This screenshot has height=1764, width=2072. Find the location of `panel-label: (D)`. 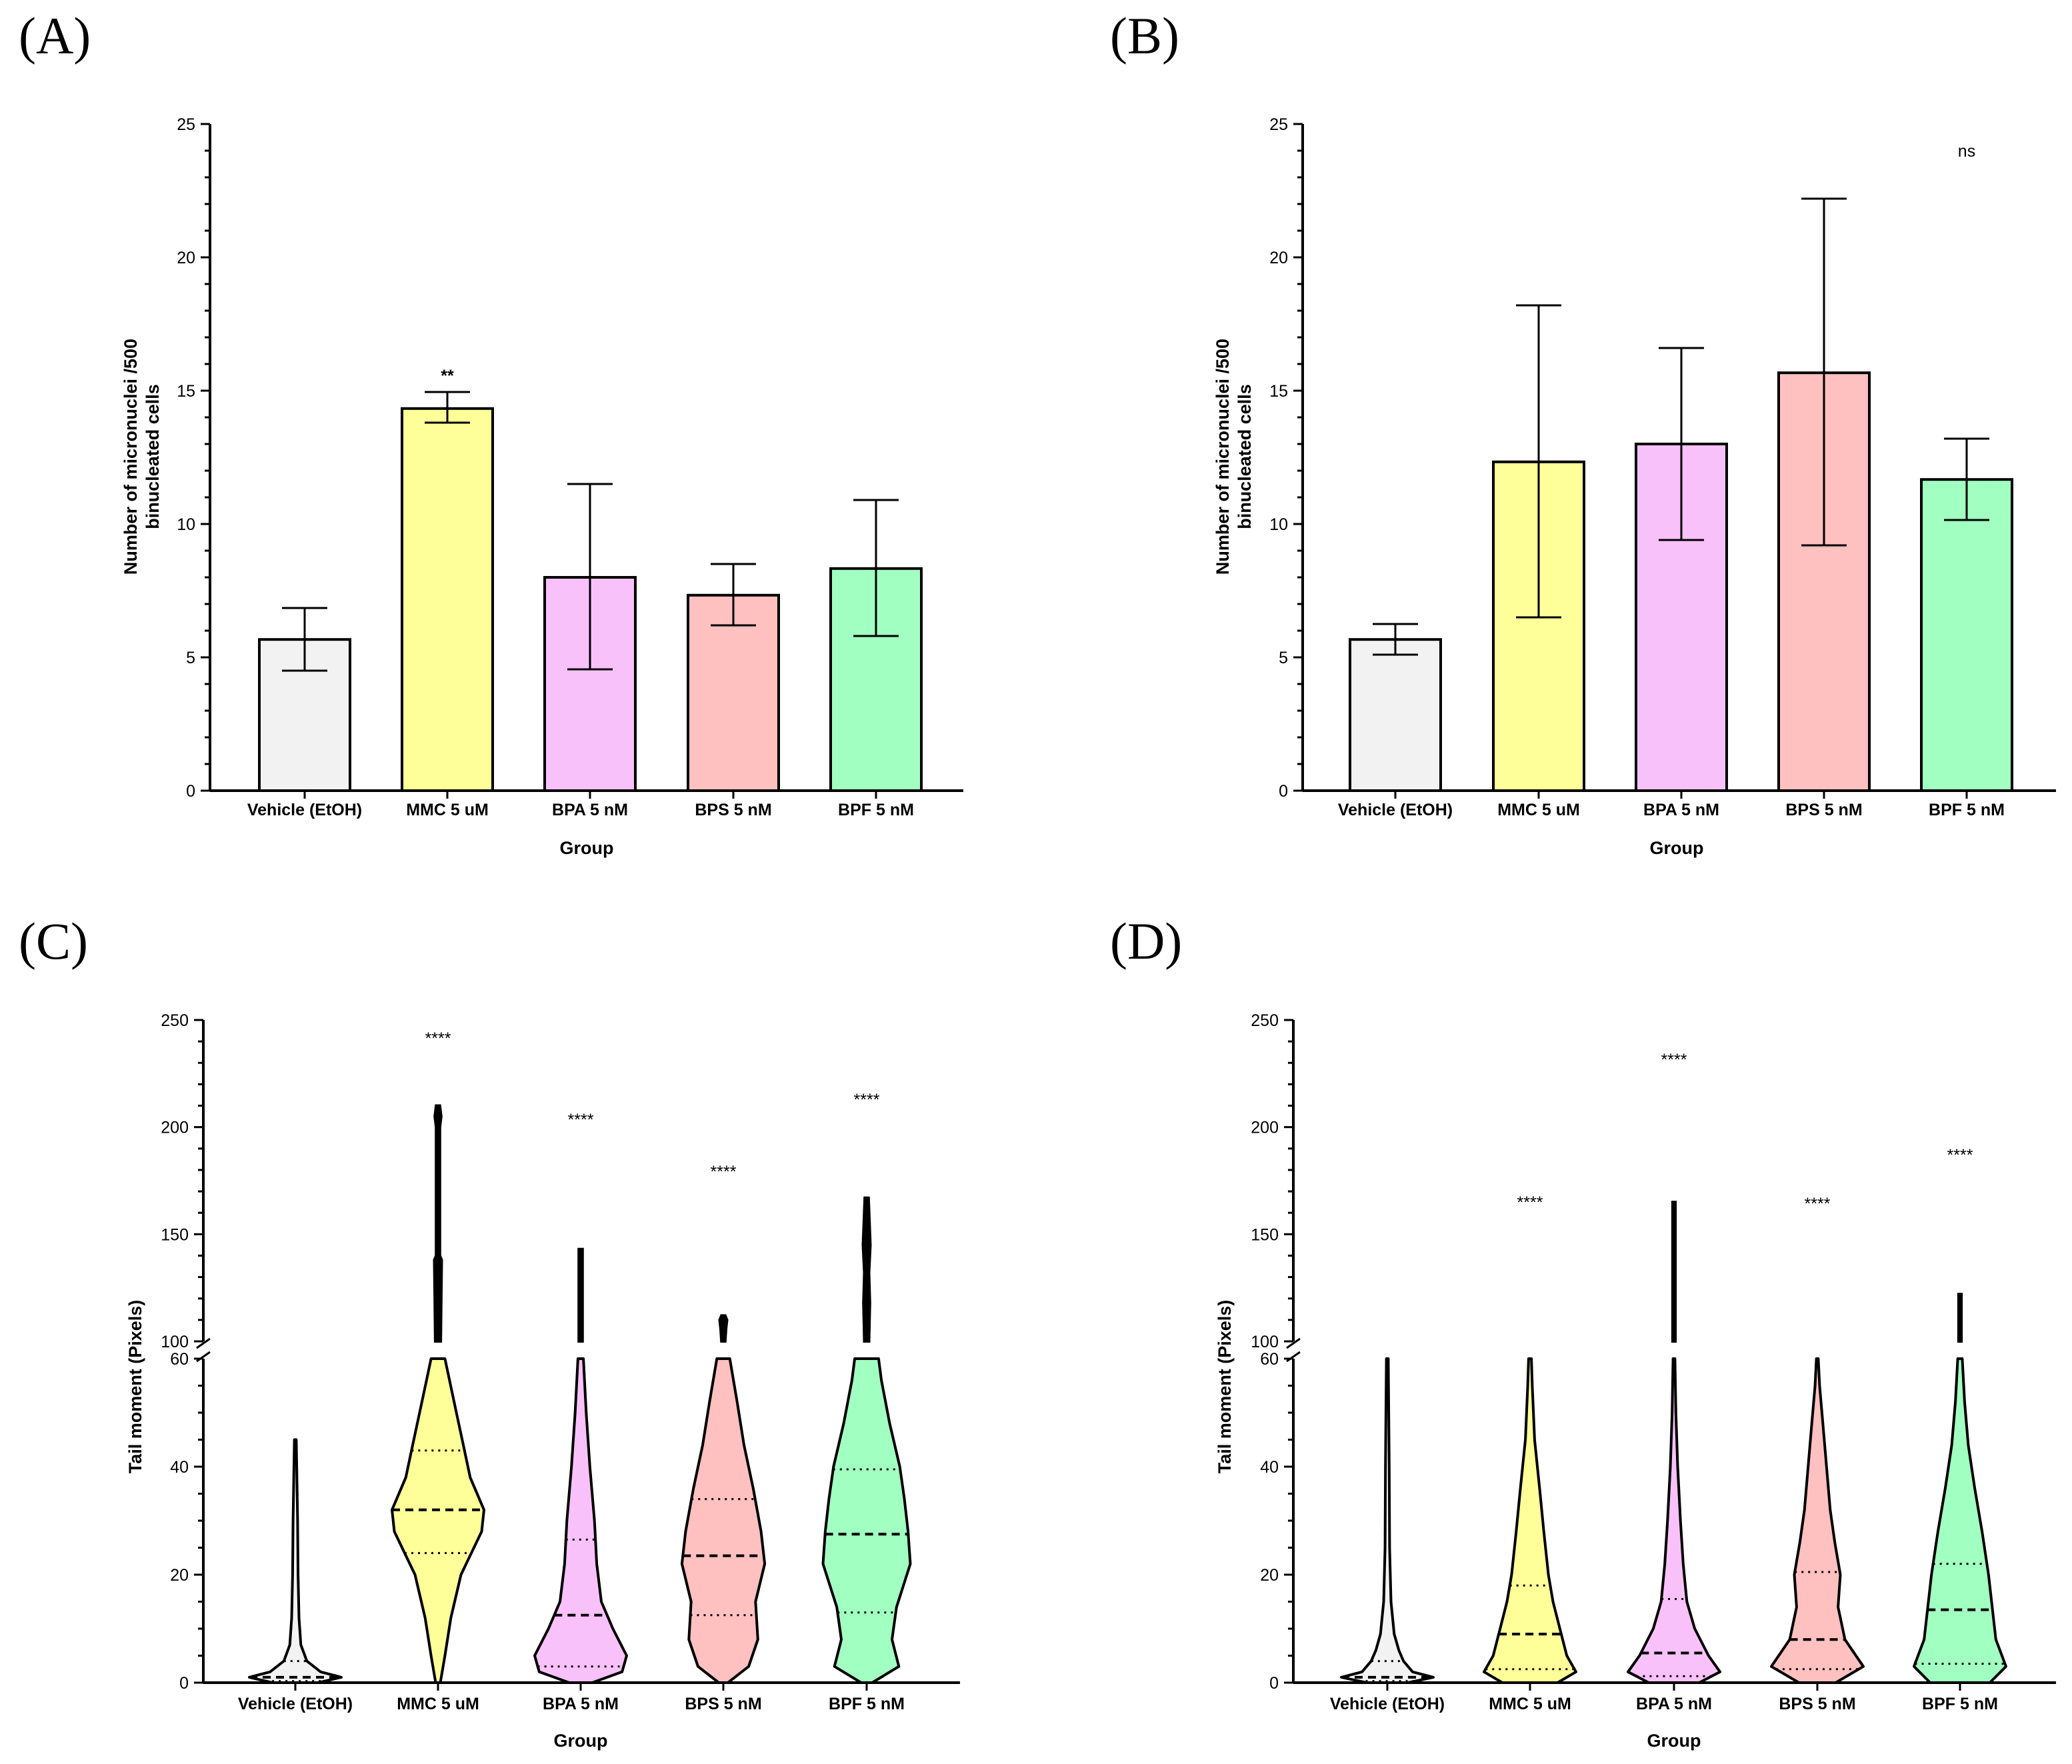

panel-label: (D) is located at coordinates (1146, 941).